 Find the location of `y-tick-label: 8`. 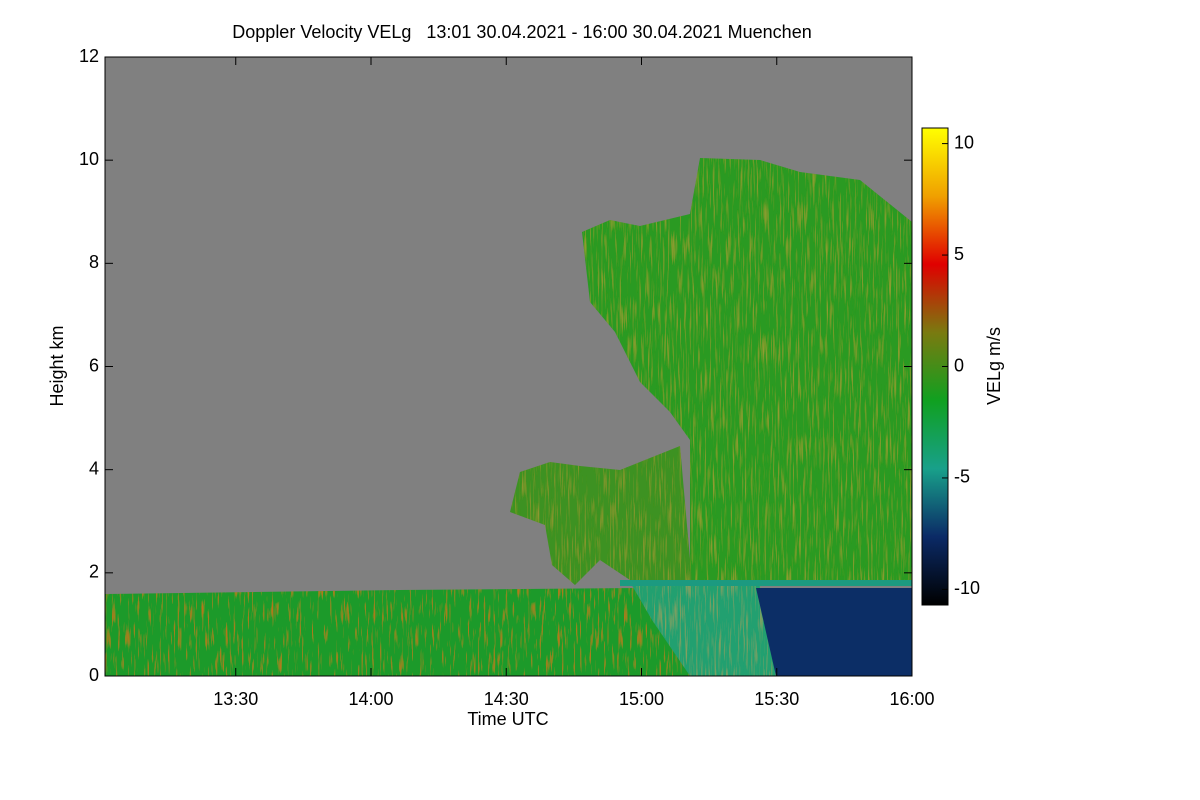

y-tick-label: 8 is located at coordinates (94, 262).